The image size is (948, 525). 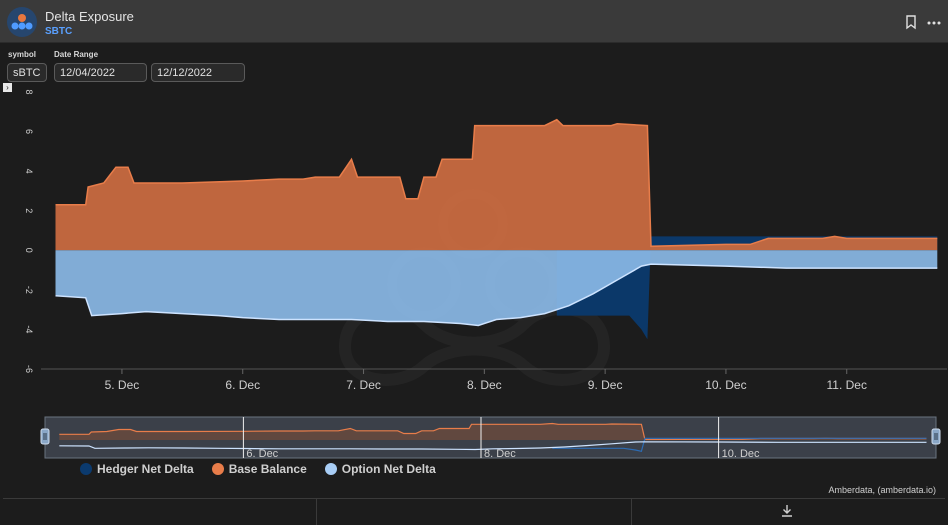 I want to click on navigator-line-base, so click(x=493, y=431).